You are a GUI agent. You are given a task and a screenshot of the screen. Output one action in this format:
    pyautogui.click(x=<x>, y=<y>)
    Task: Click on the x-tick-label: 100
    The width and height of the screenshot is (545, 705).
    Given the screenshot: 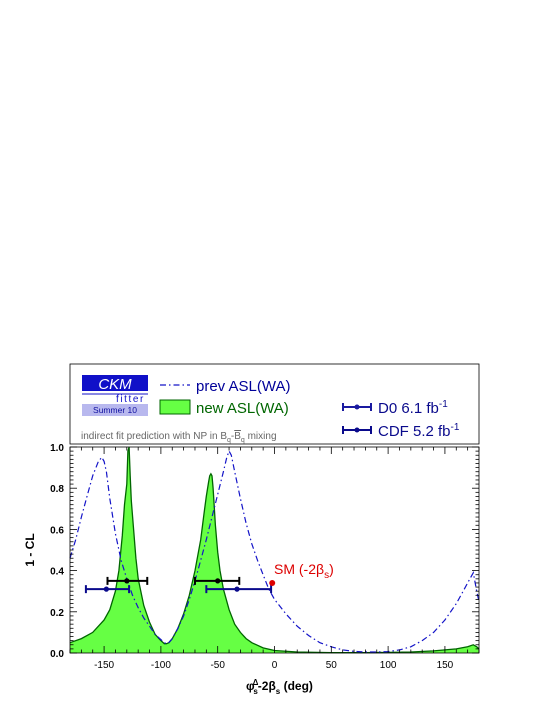 What is the action you would take?
    pyautogui.click(x=388, y=665)
    